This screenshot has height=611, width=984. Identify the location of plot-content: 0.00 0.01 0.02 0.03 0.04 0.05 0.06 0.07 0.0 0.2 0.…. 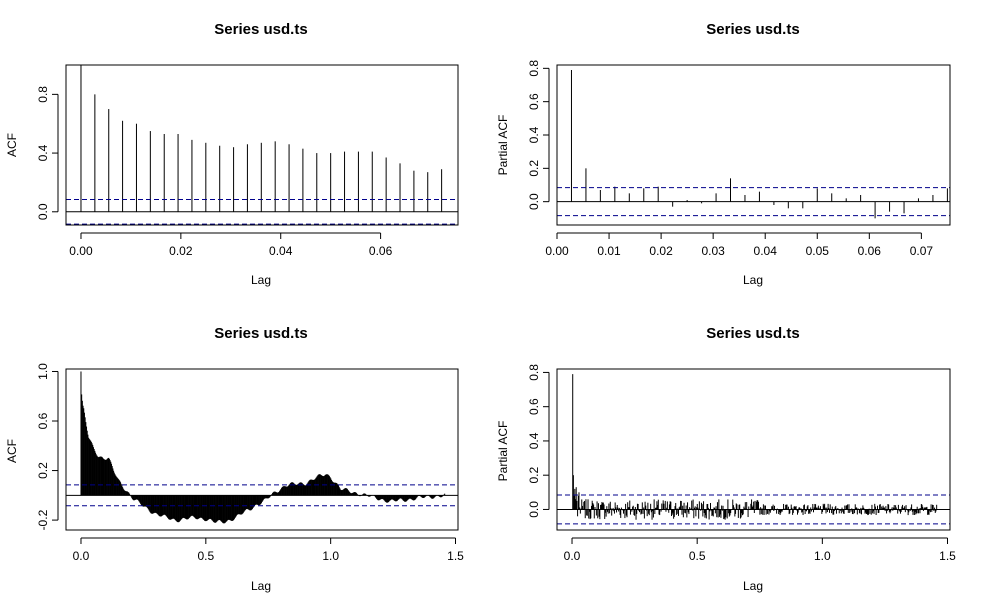
(739, 159).